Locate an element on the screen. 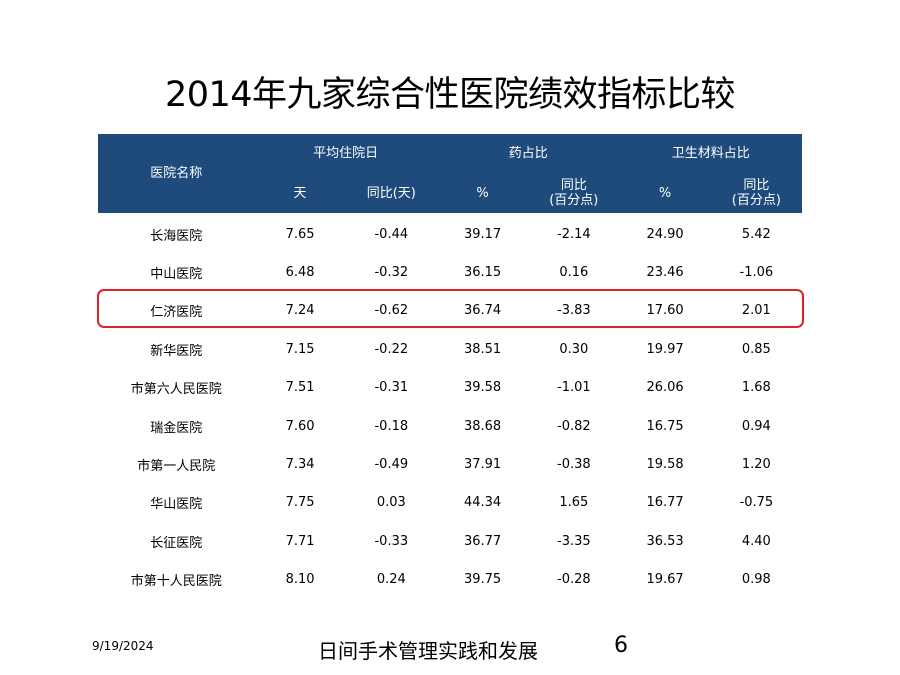  value-cell: 6.48 is located at coordinates (300, 273).